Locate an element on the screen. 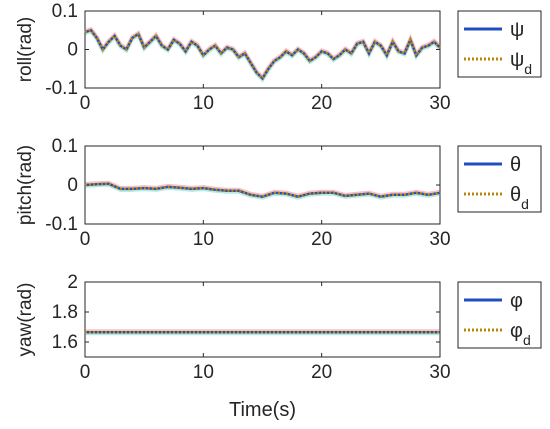 The width and height of the screenshot is (550, 429). legend-entry: φd is located at coordinates (520, 334).